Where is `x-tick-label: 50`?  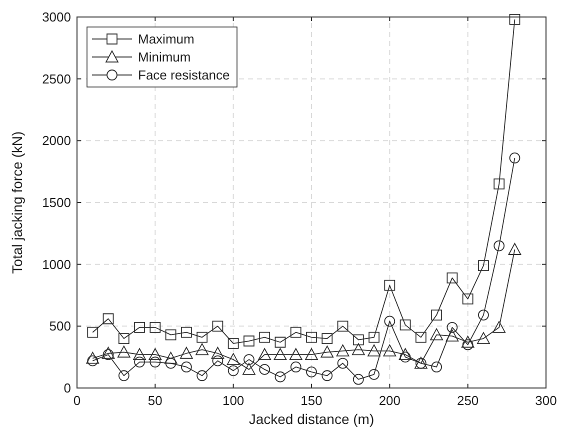
x-tick-label: 50 is located at coordinates (155, 400).